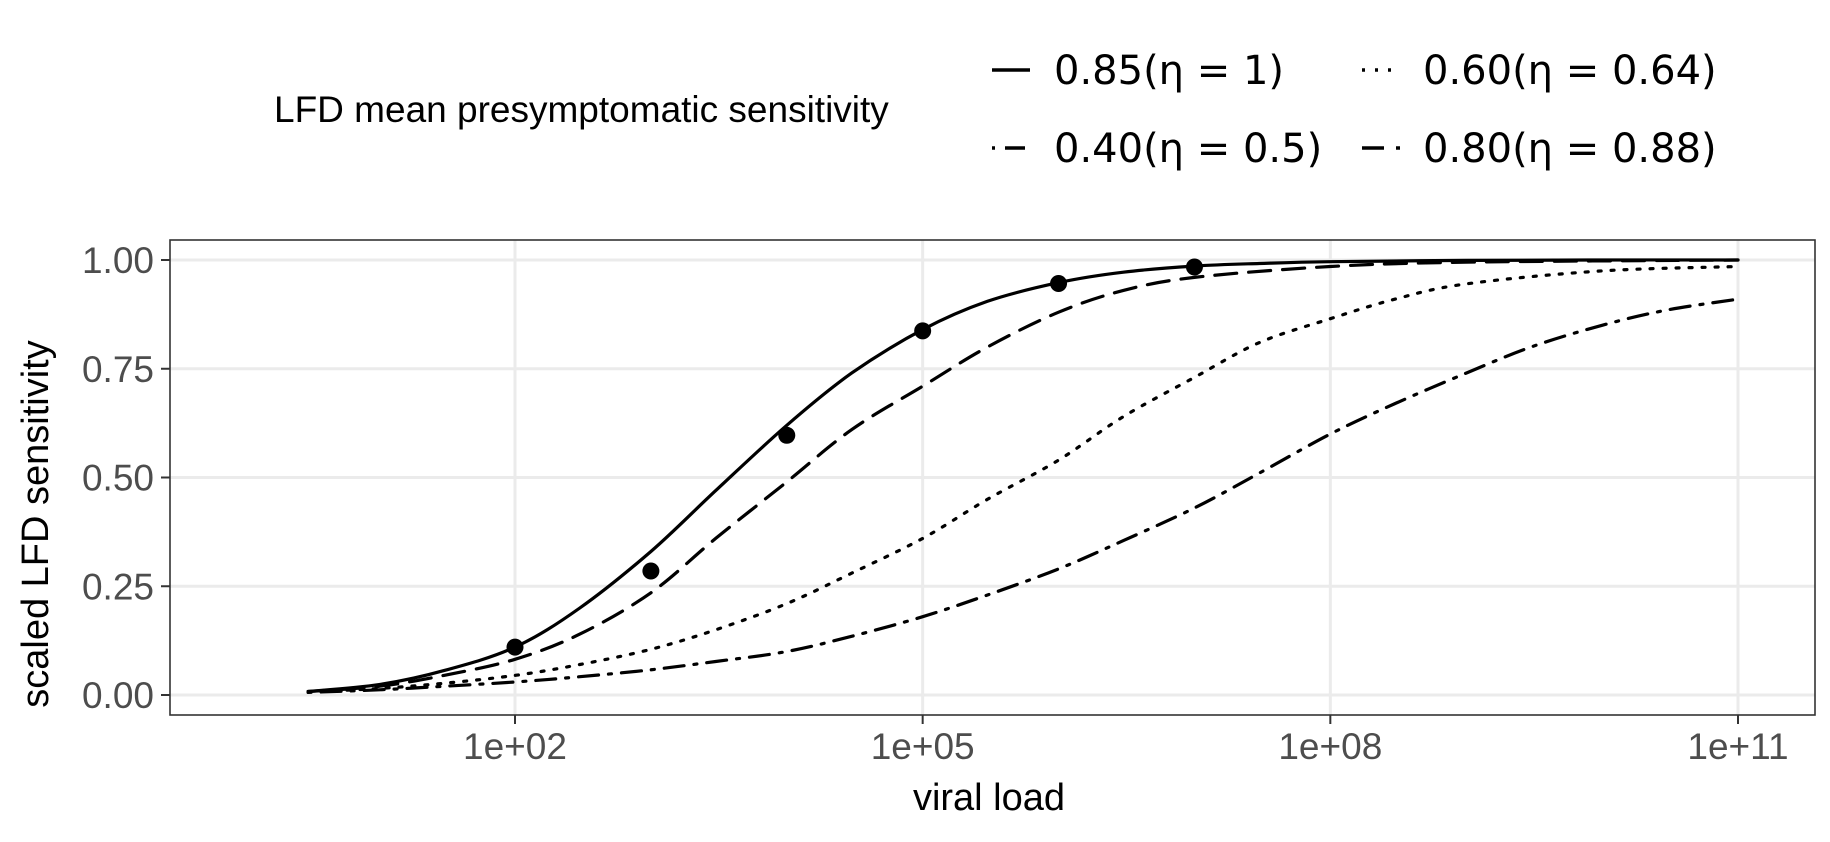 The image size is (1830, 842). What do you see at coordinates (1570, 149) in the screenshot?
I see `legend-label: 0.80(η = 0.88)` at bounding box center [1570, 149].